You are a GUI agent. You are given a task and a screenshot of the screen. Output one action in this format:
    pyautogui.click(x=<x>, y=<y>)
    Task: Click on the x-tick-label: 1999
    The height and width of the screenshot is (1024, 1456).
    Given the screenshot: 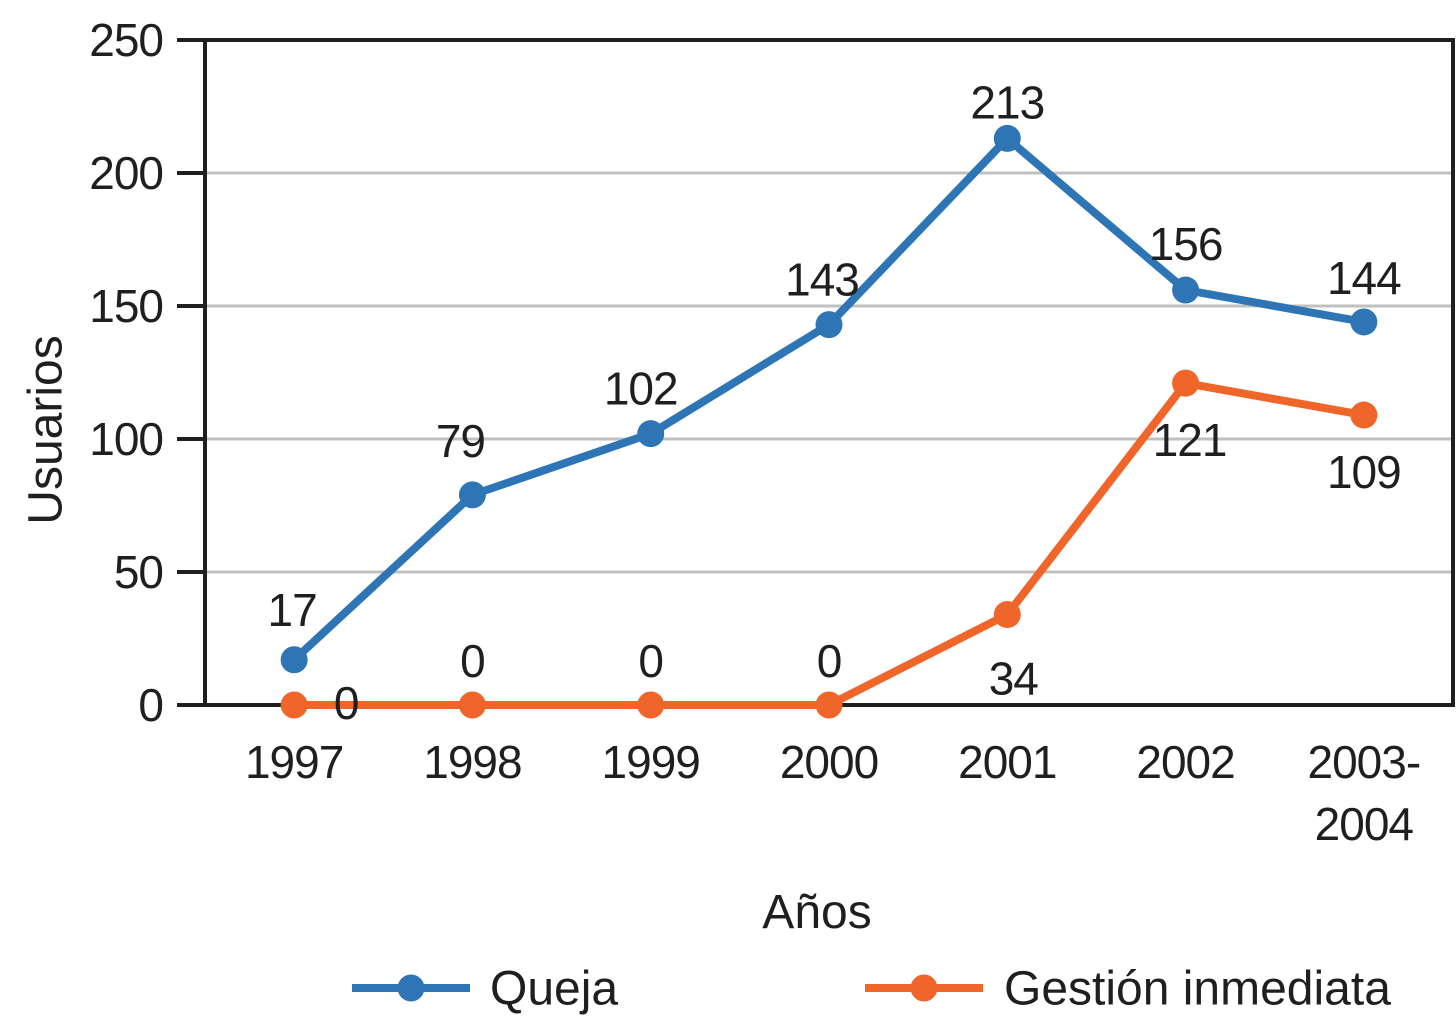 What is the action you would take?
    pyautogui.click(x=651, y=762)
    